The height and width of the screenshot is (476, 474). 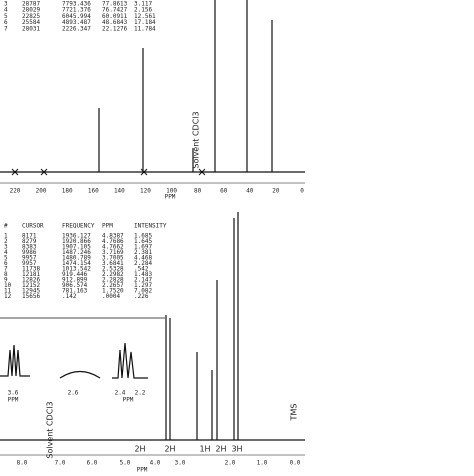 I want to click on table-cell: 11738, so click(x=31, y=269).